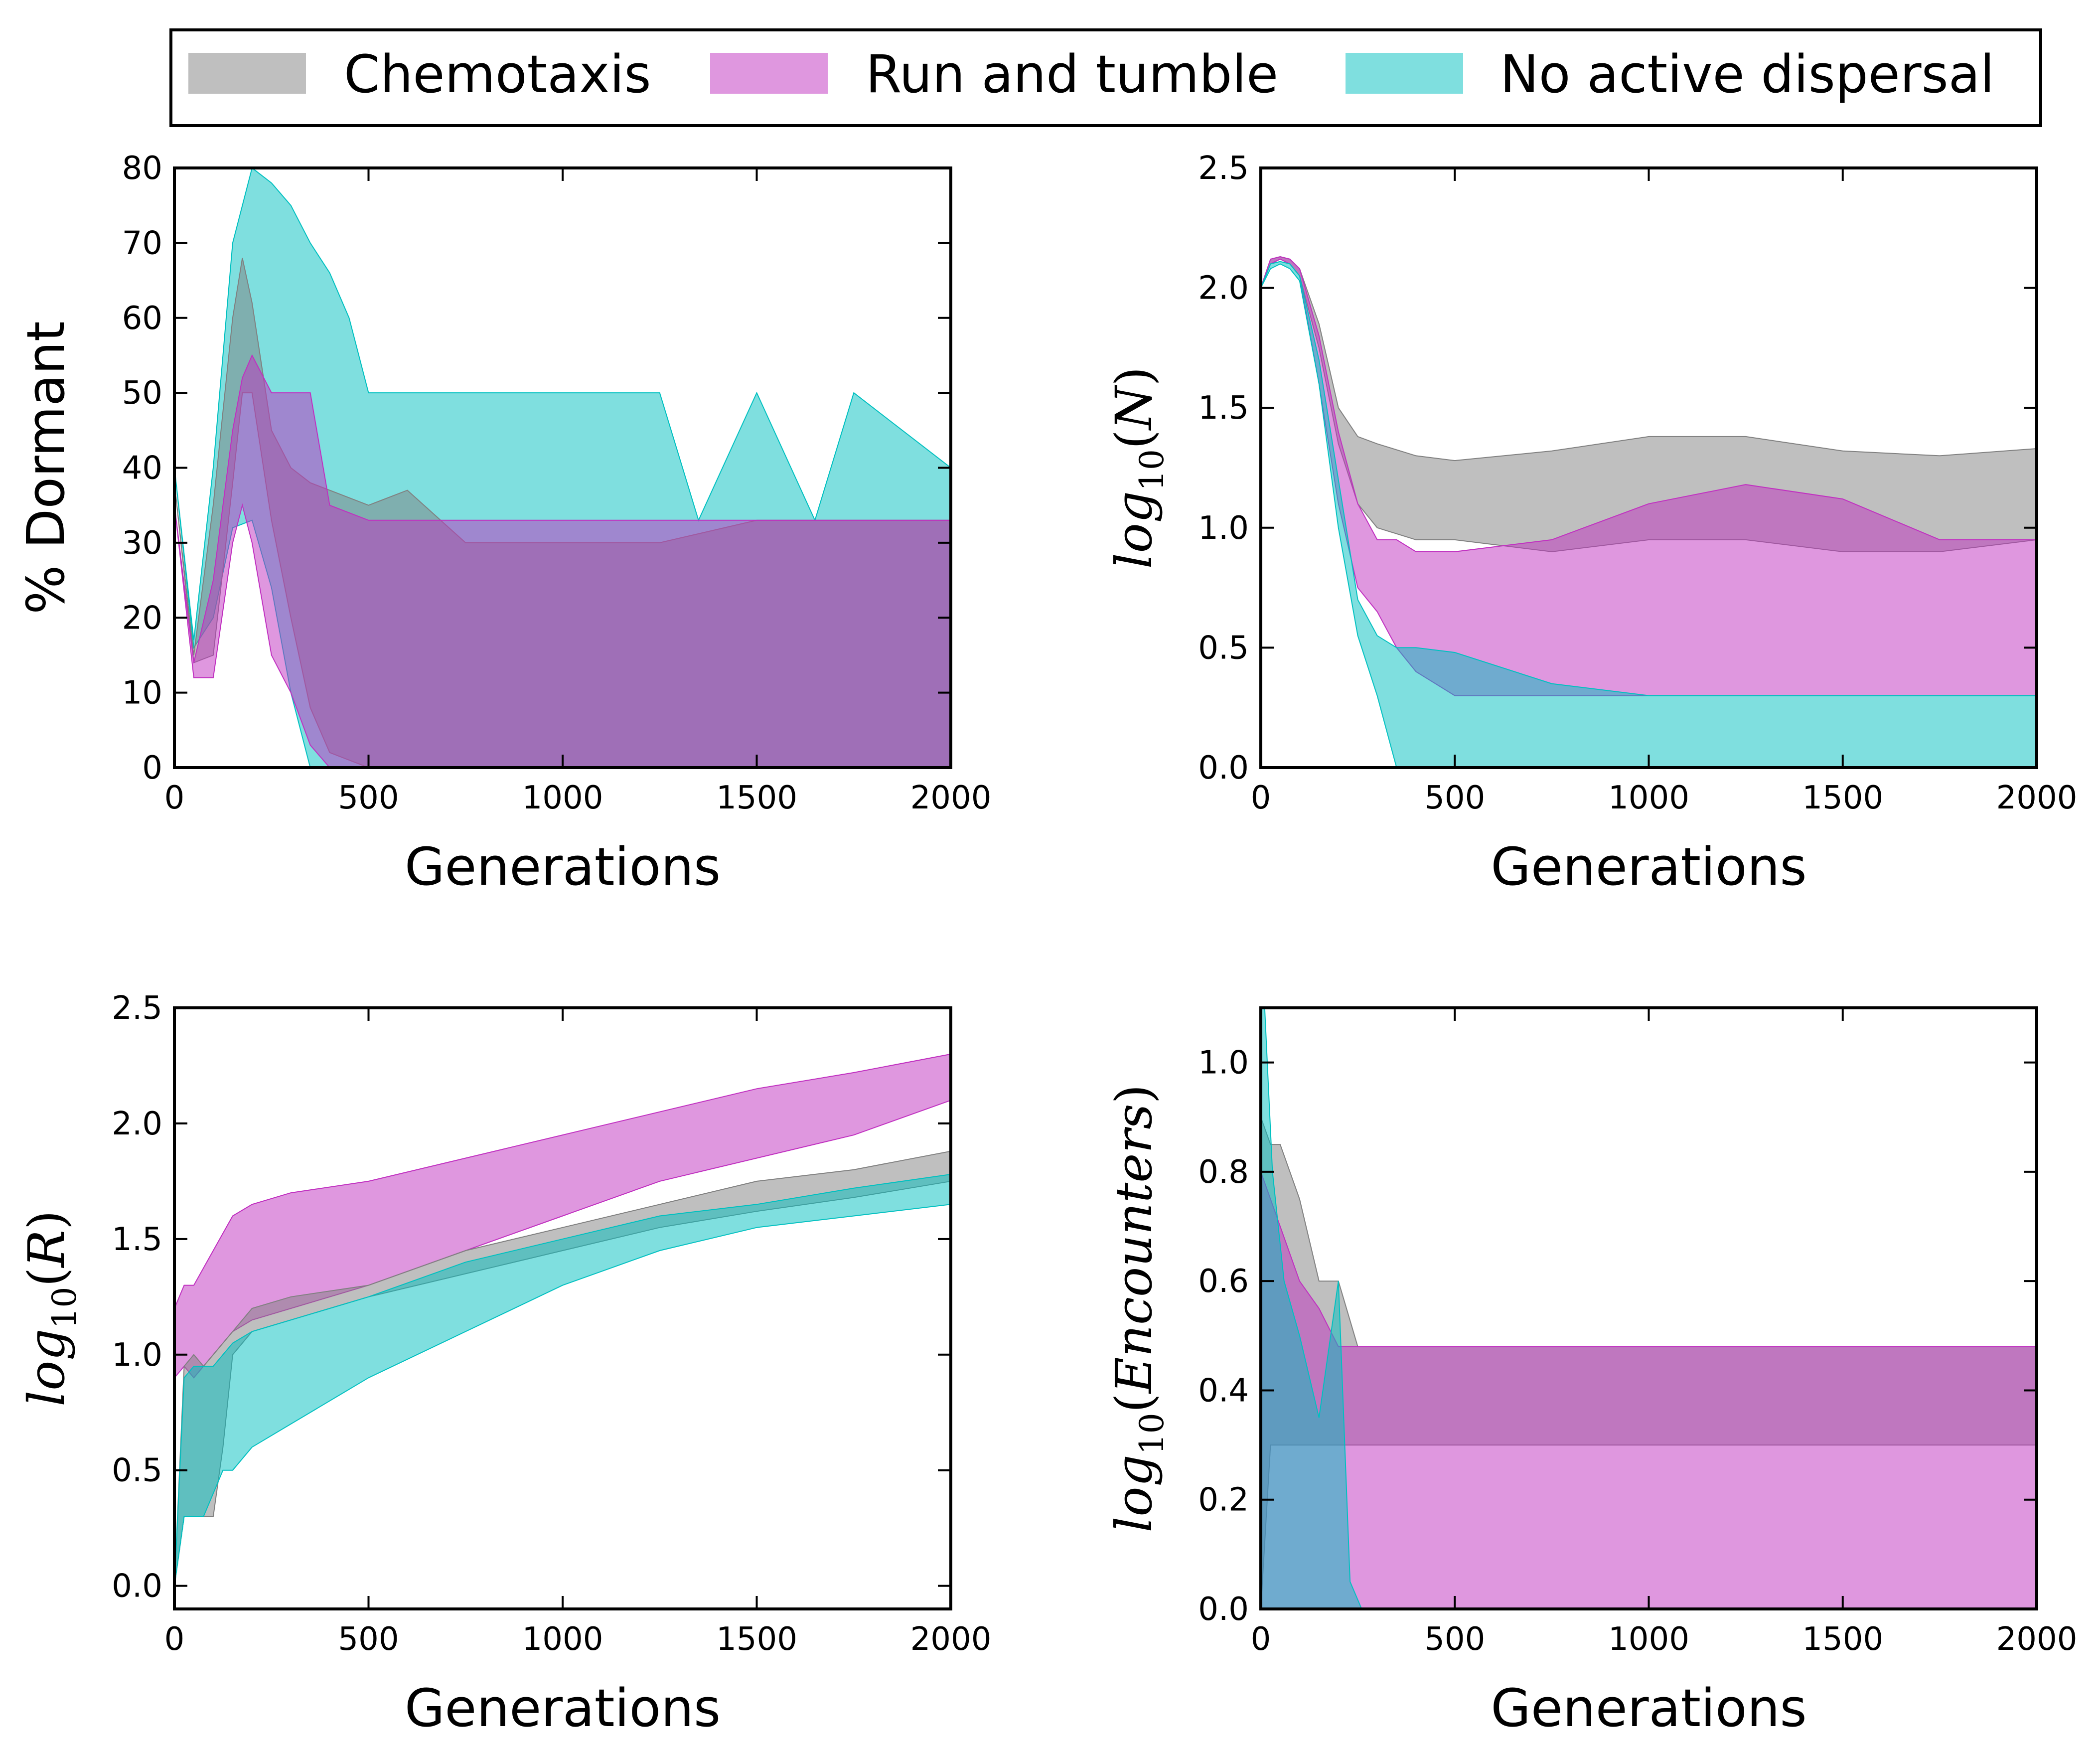  Describe the element at coordinates (1223, 1282) in the screenshot. I see `y-tick-label: 0.6` at that location.